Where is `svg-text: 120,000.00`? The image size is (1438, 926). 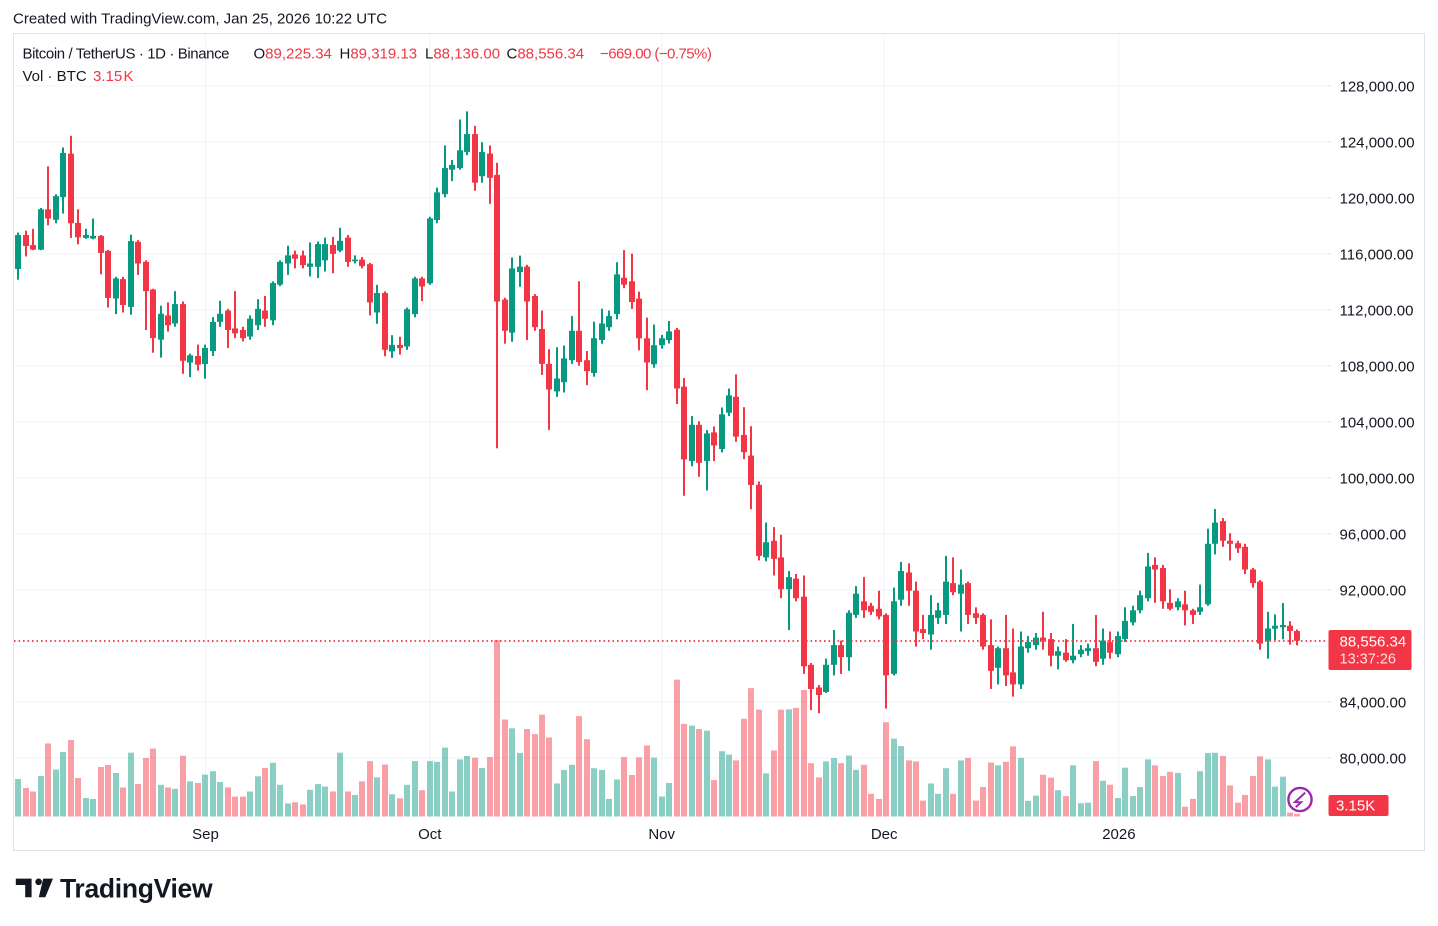
svg-text: 120,000.00 is located at coordinates (1377, 198).